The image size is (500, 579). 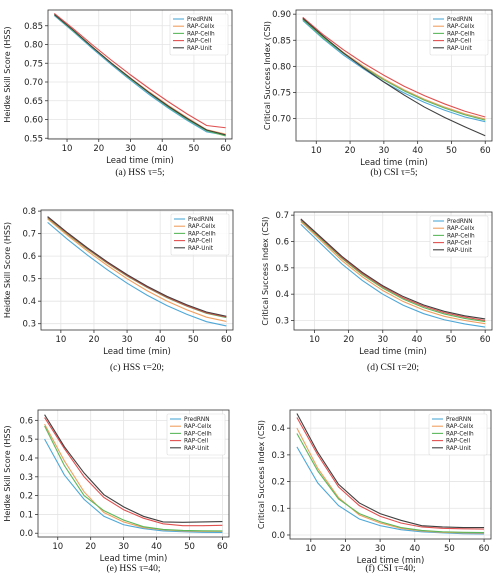 What do you see at coordinates (33, 121) in the screenshot?
I see `y-tick-label: 0.60` at bounding box center [33, 121].